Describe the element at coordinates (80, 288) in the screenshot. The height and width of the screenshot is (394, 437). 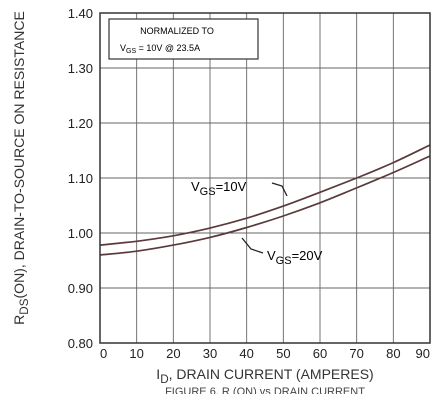
I see `y-tick-label: 0.90` at that location.